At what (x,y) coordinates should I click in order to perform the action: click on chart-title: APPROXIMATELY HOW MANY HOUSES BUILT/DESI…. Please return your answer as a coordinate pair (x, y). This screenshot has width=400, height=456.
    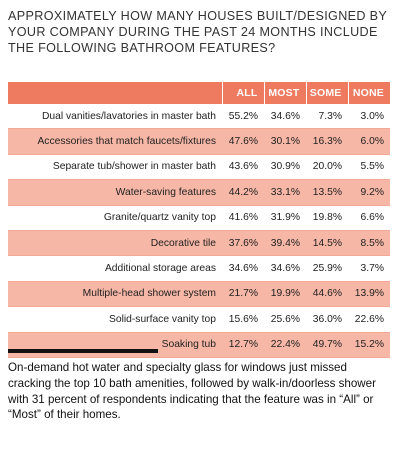
    Looking at the image, I should click on (197, 32).